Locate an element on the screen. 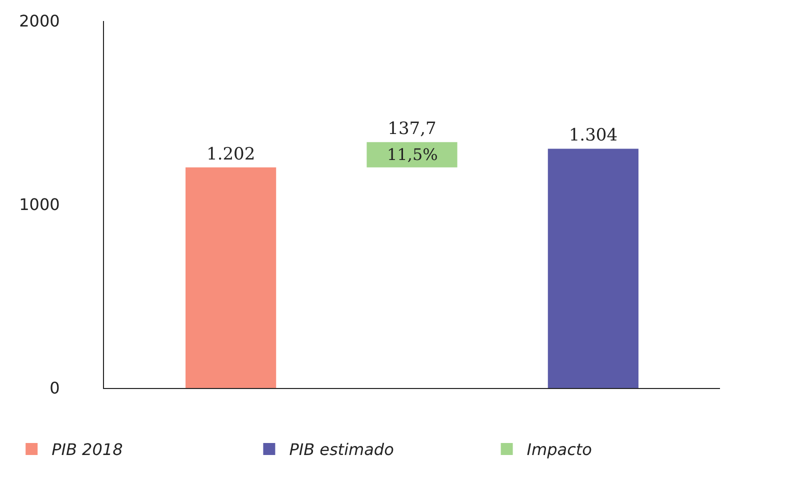 The height and width of the screenshot is (483, 790). data-label: 1.202 is located at coordinates (231, 154).